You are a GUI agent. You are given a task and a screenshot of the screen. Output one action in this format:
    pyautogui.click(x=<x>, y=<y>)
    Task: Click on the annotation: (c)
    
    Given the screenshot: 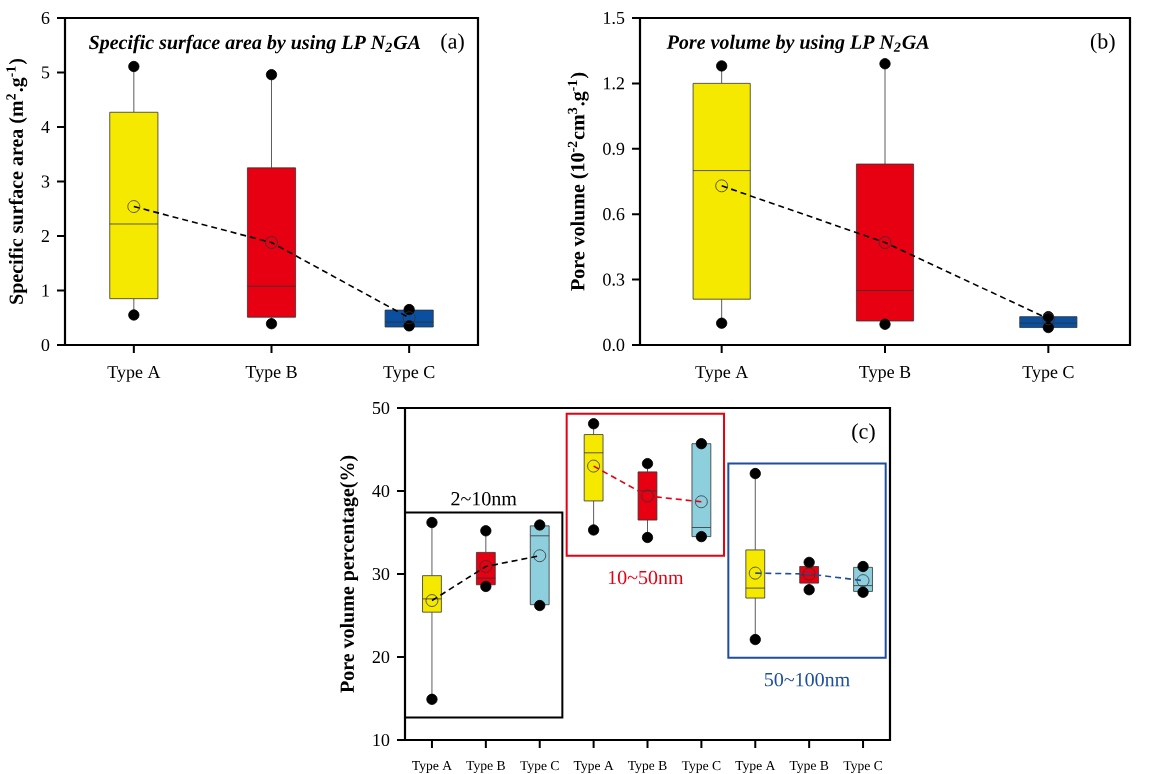 What is the action you would take?
    pyautogui.click(x=863, y=433)
    